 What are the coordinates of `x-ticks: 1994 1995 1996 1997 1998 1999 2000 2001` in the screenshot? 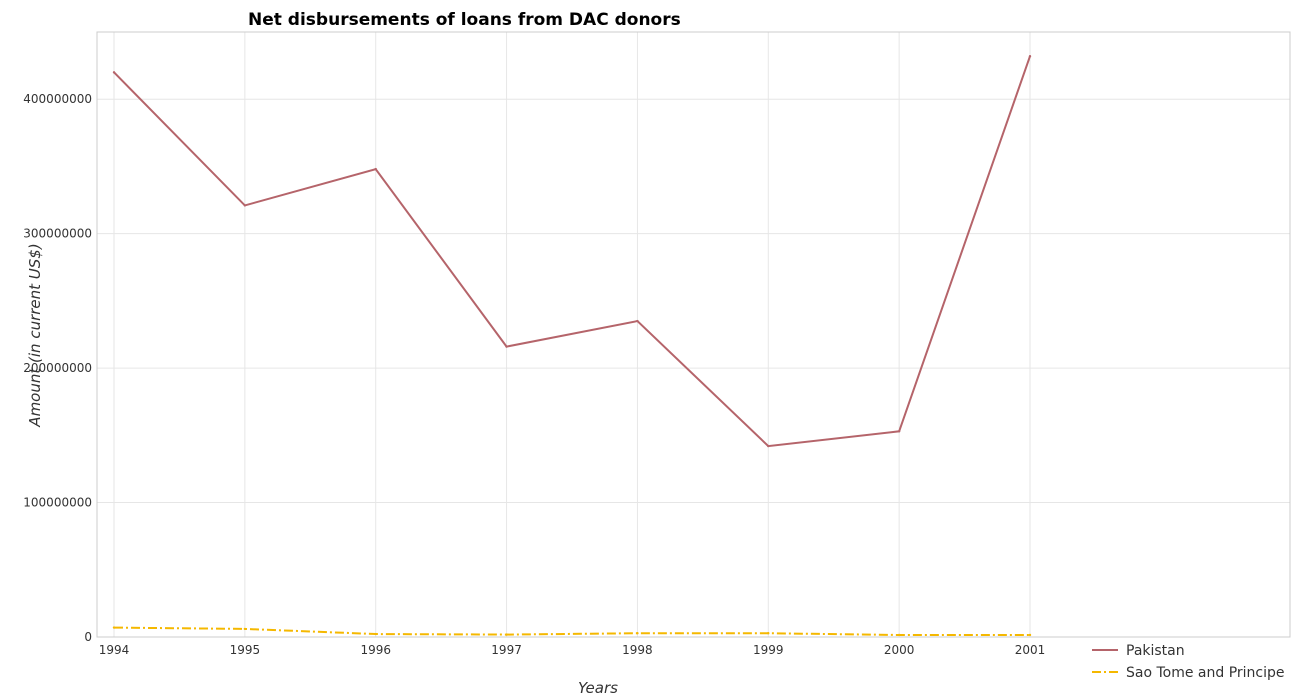 It's located at (572, 650).